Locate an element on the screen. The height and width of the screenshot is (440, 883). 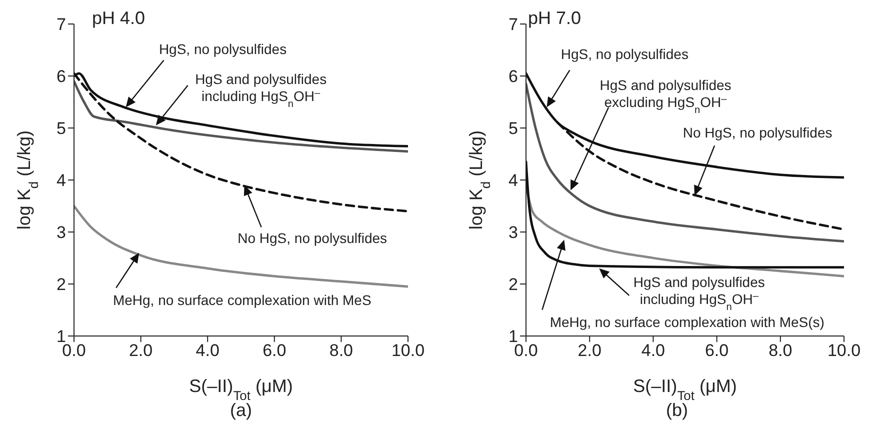
annotation: MeHg, no surface complexation with MeS(s) is located at coordinates (687, 322).